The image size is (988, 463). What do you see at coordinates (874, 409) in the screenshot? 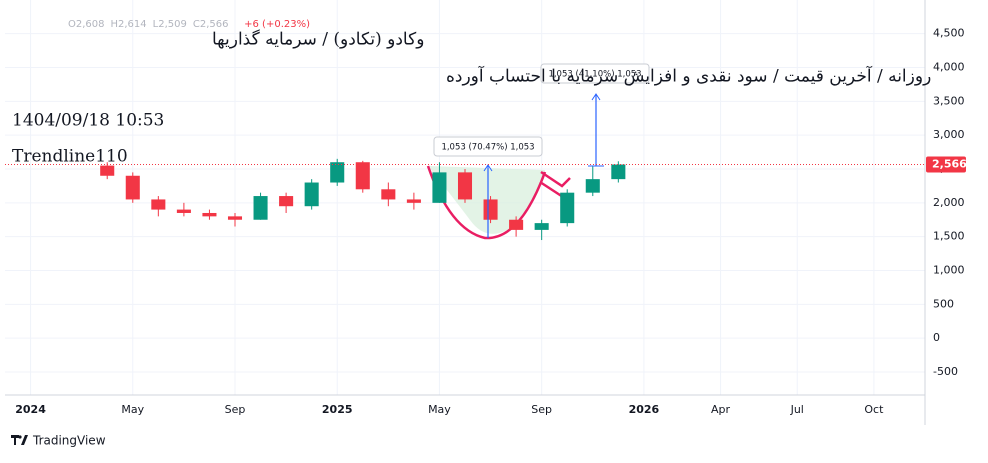
I see `x-tick-label: Oct` at bounding box center [874, 409].